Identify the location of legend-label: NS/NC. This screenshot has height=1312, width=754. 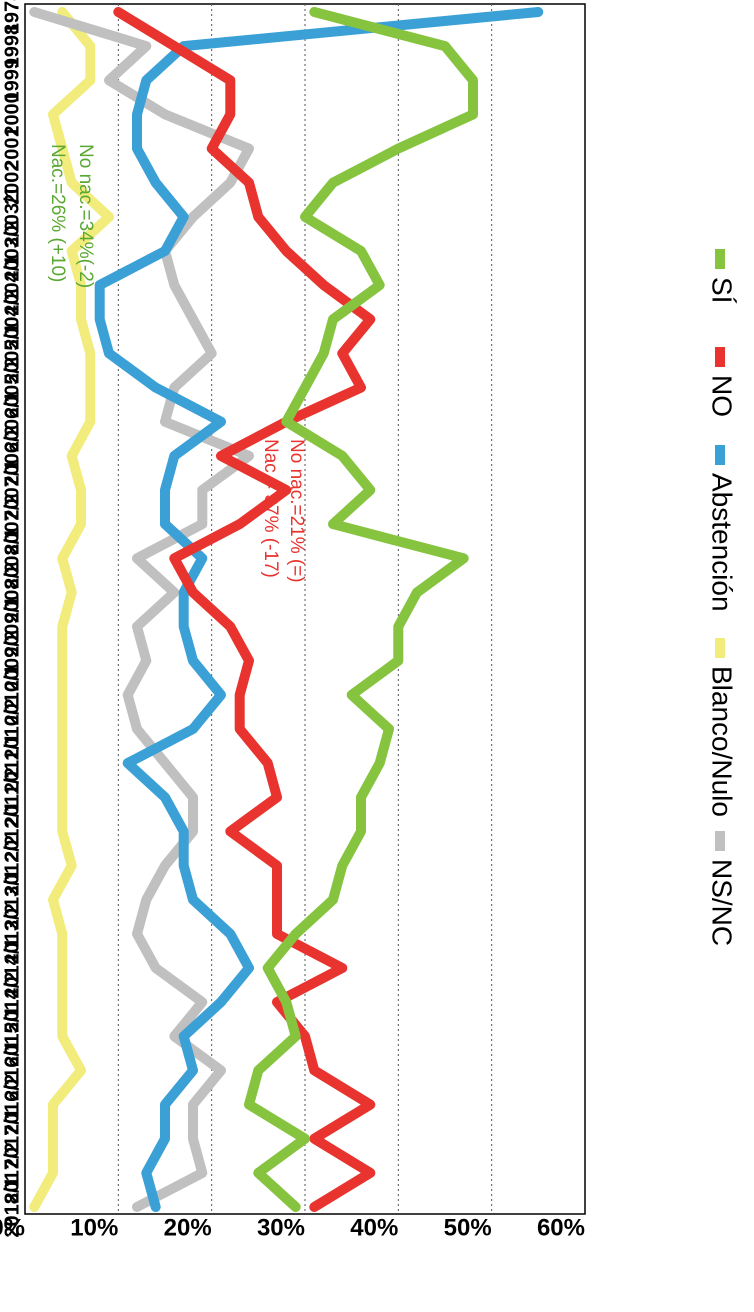
(722, 902).